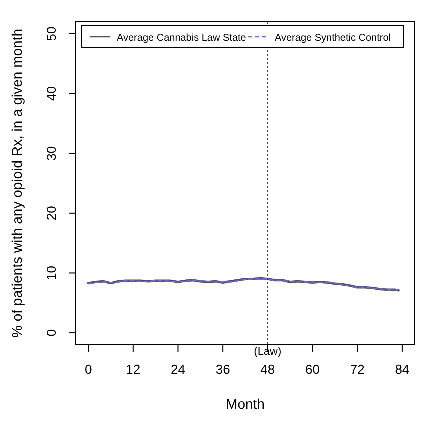 The height and width of the screenshot is (426, 423). What do you see at coordinates (51, 94) in the screenshot?
I see `y-tick-label: 40` at bounding box center [51, 94].